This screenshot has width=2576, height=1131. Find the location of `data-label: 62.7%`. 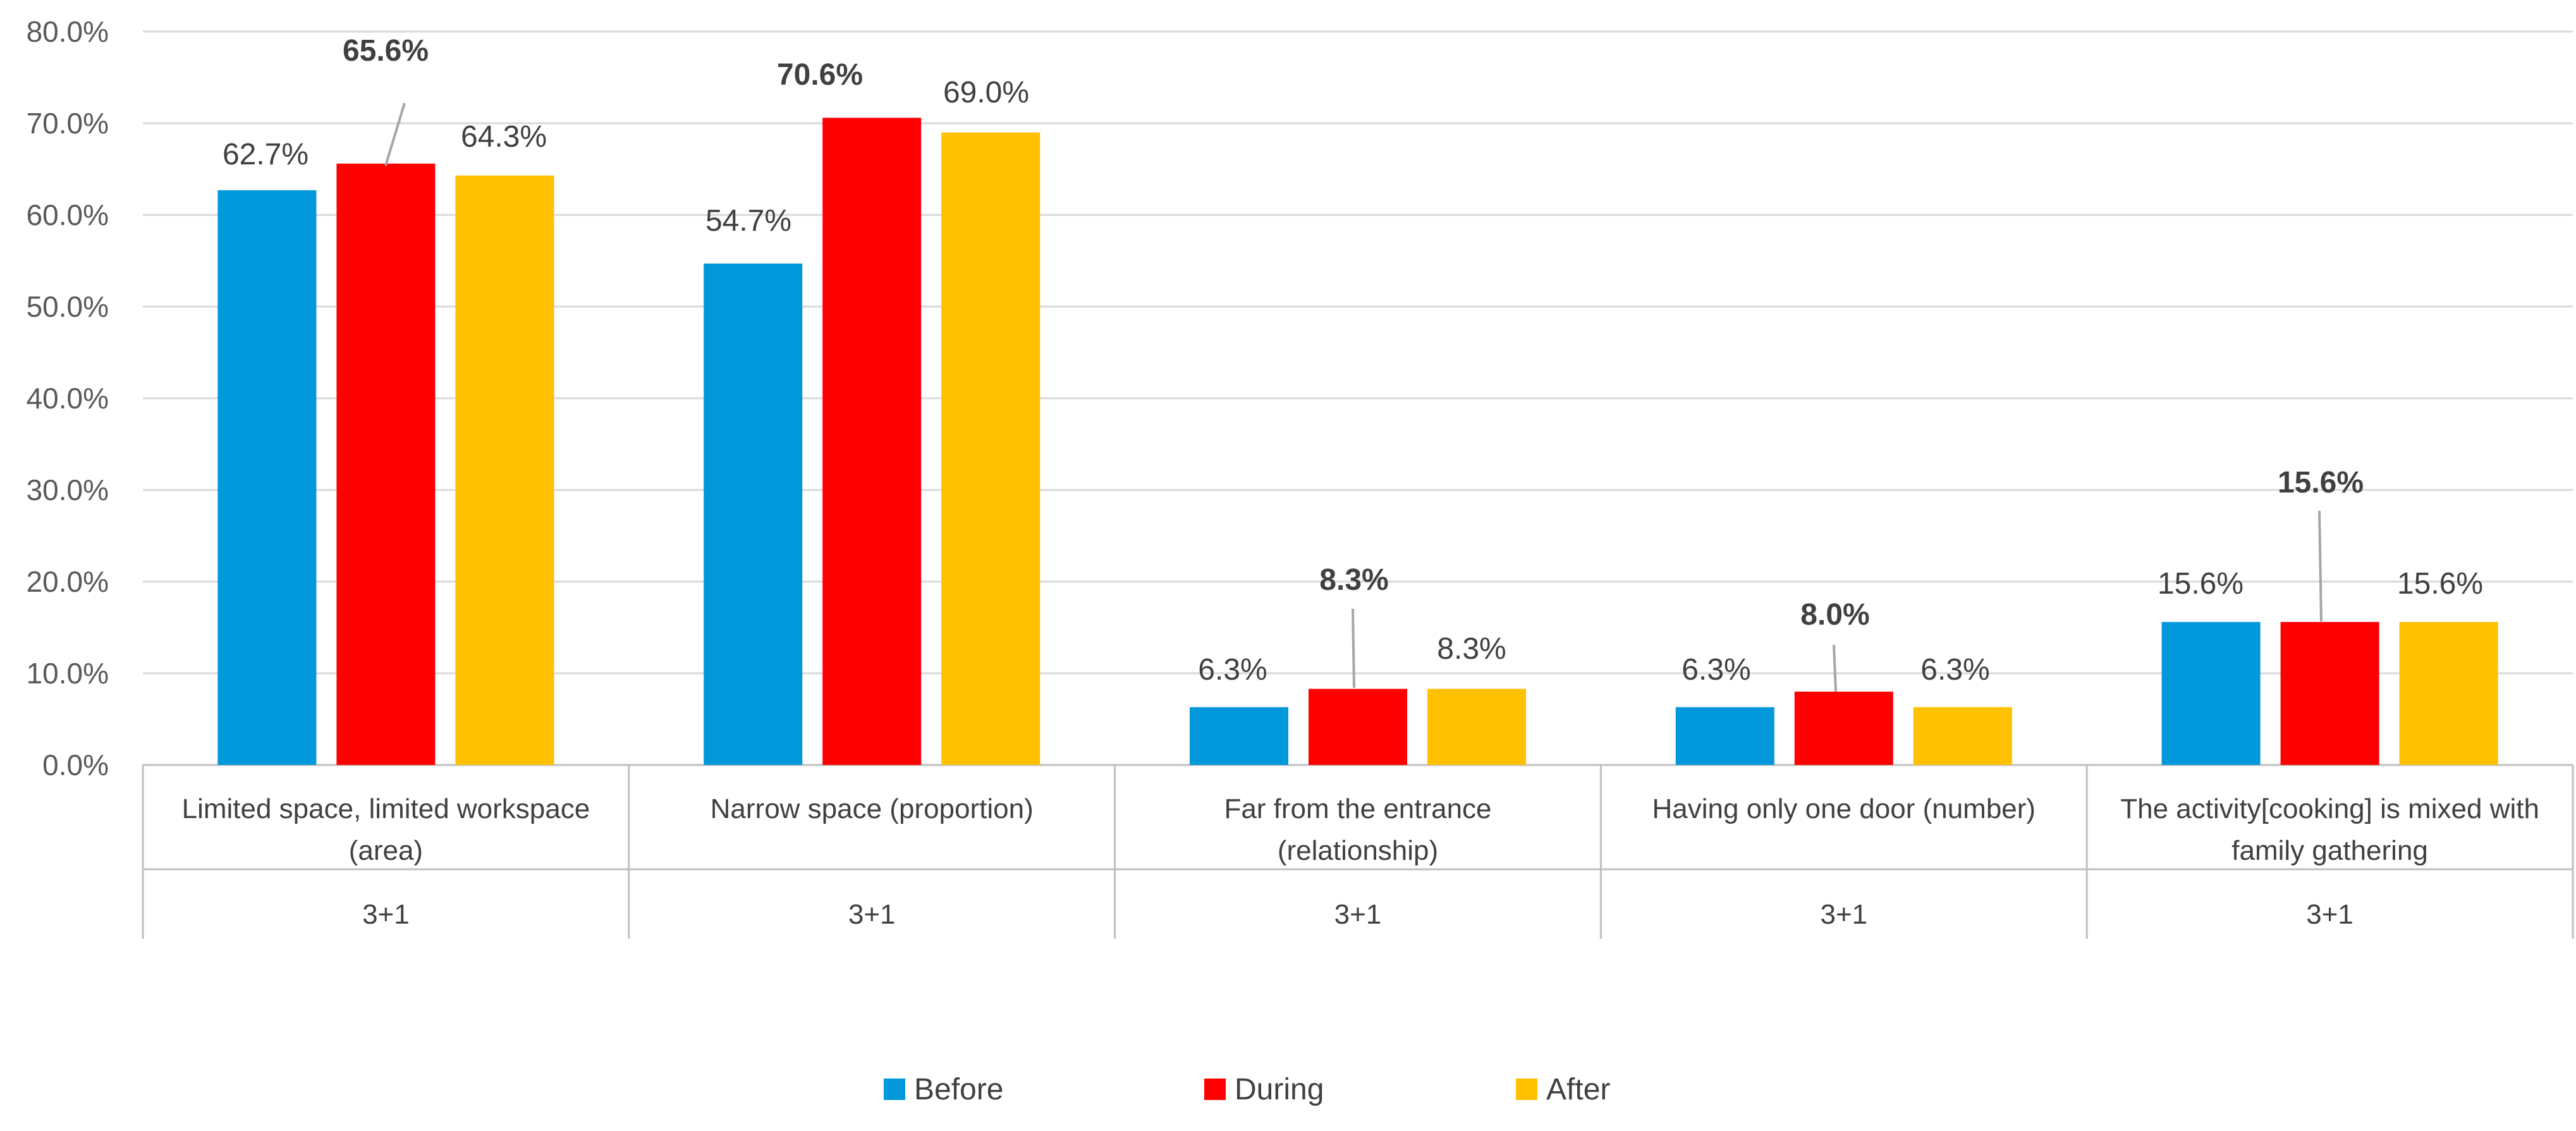

data-label: 62.7% is located at coordinates (265, 154).